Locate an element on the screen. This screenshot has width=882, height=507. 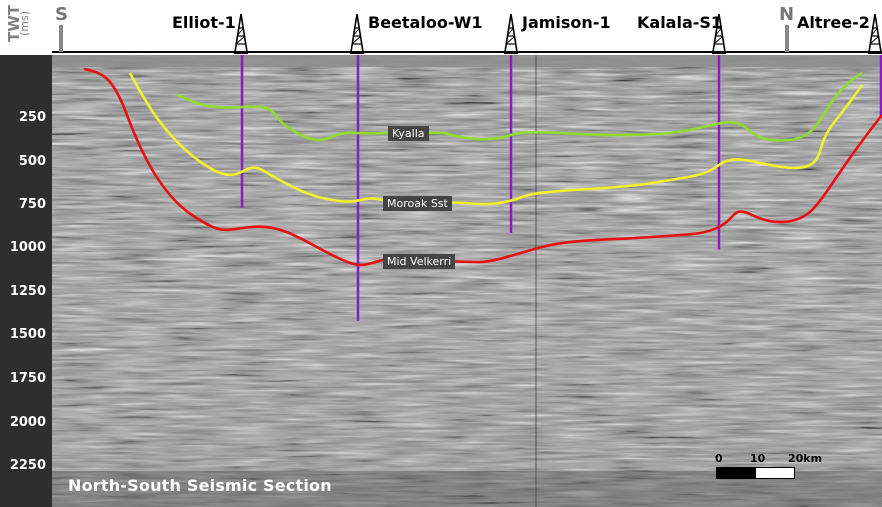
axis-tick-label: 1750 is located at coordinates (27, 378).